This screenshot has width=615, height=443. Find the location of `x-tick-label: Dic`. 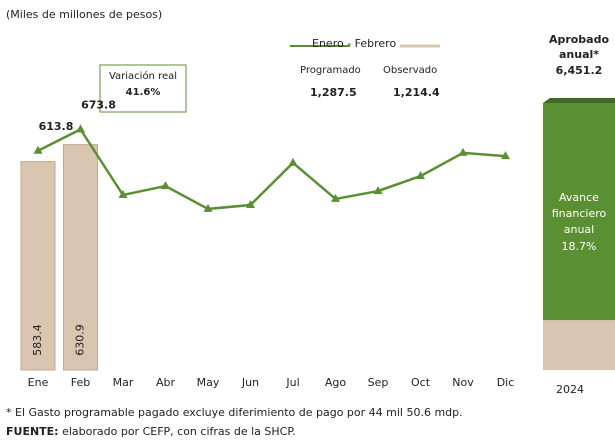

x-tick-label: Dic is located at coordinates (506, 382).